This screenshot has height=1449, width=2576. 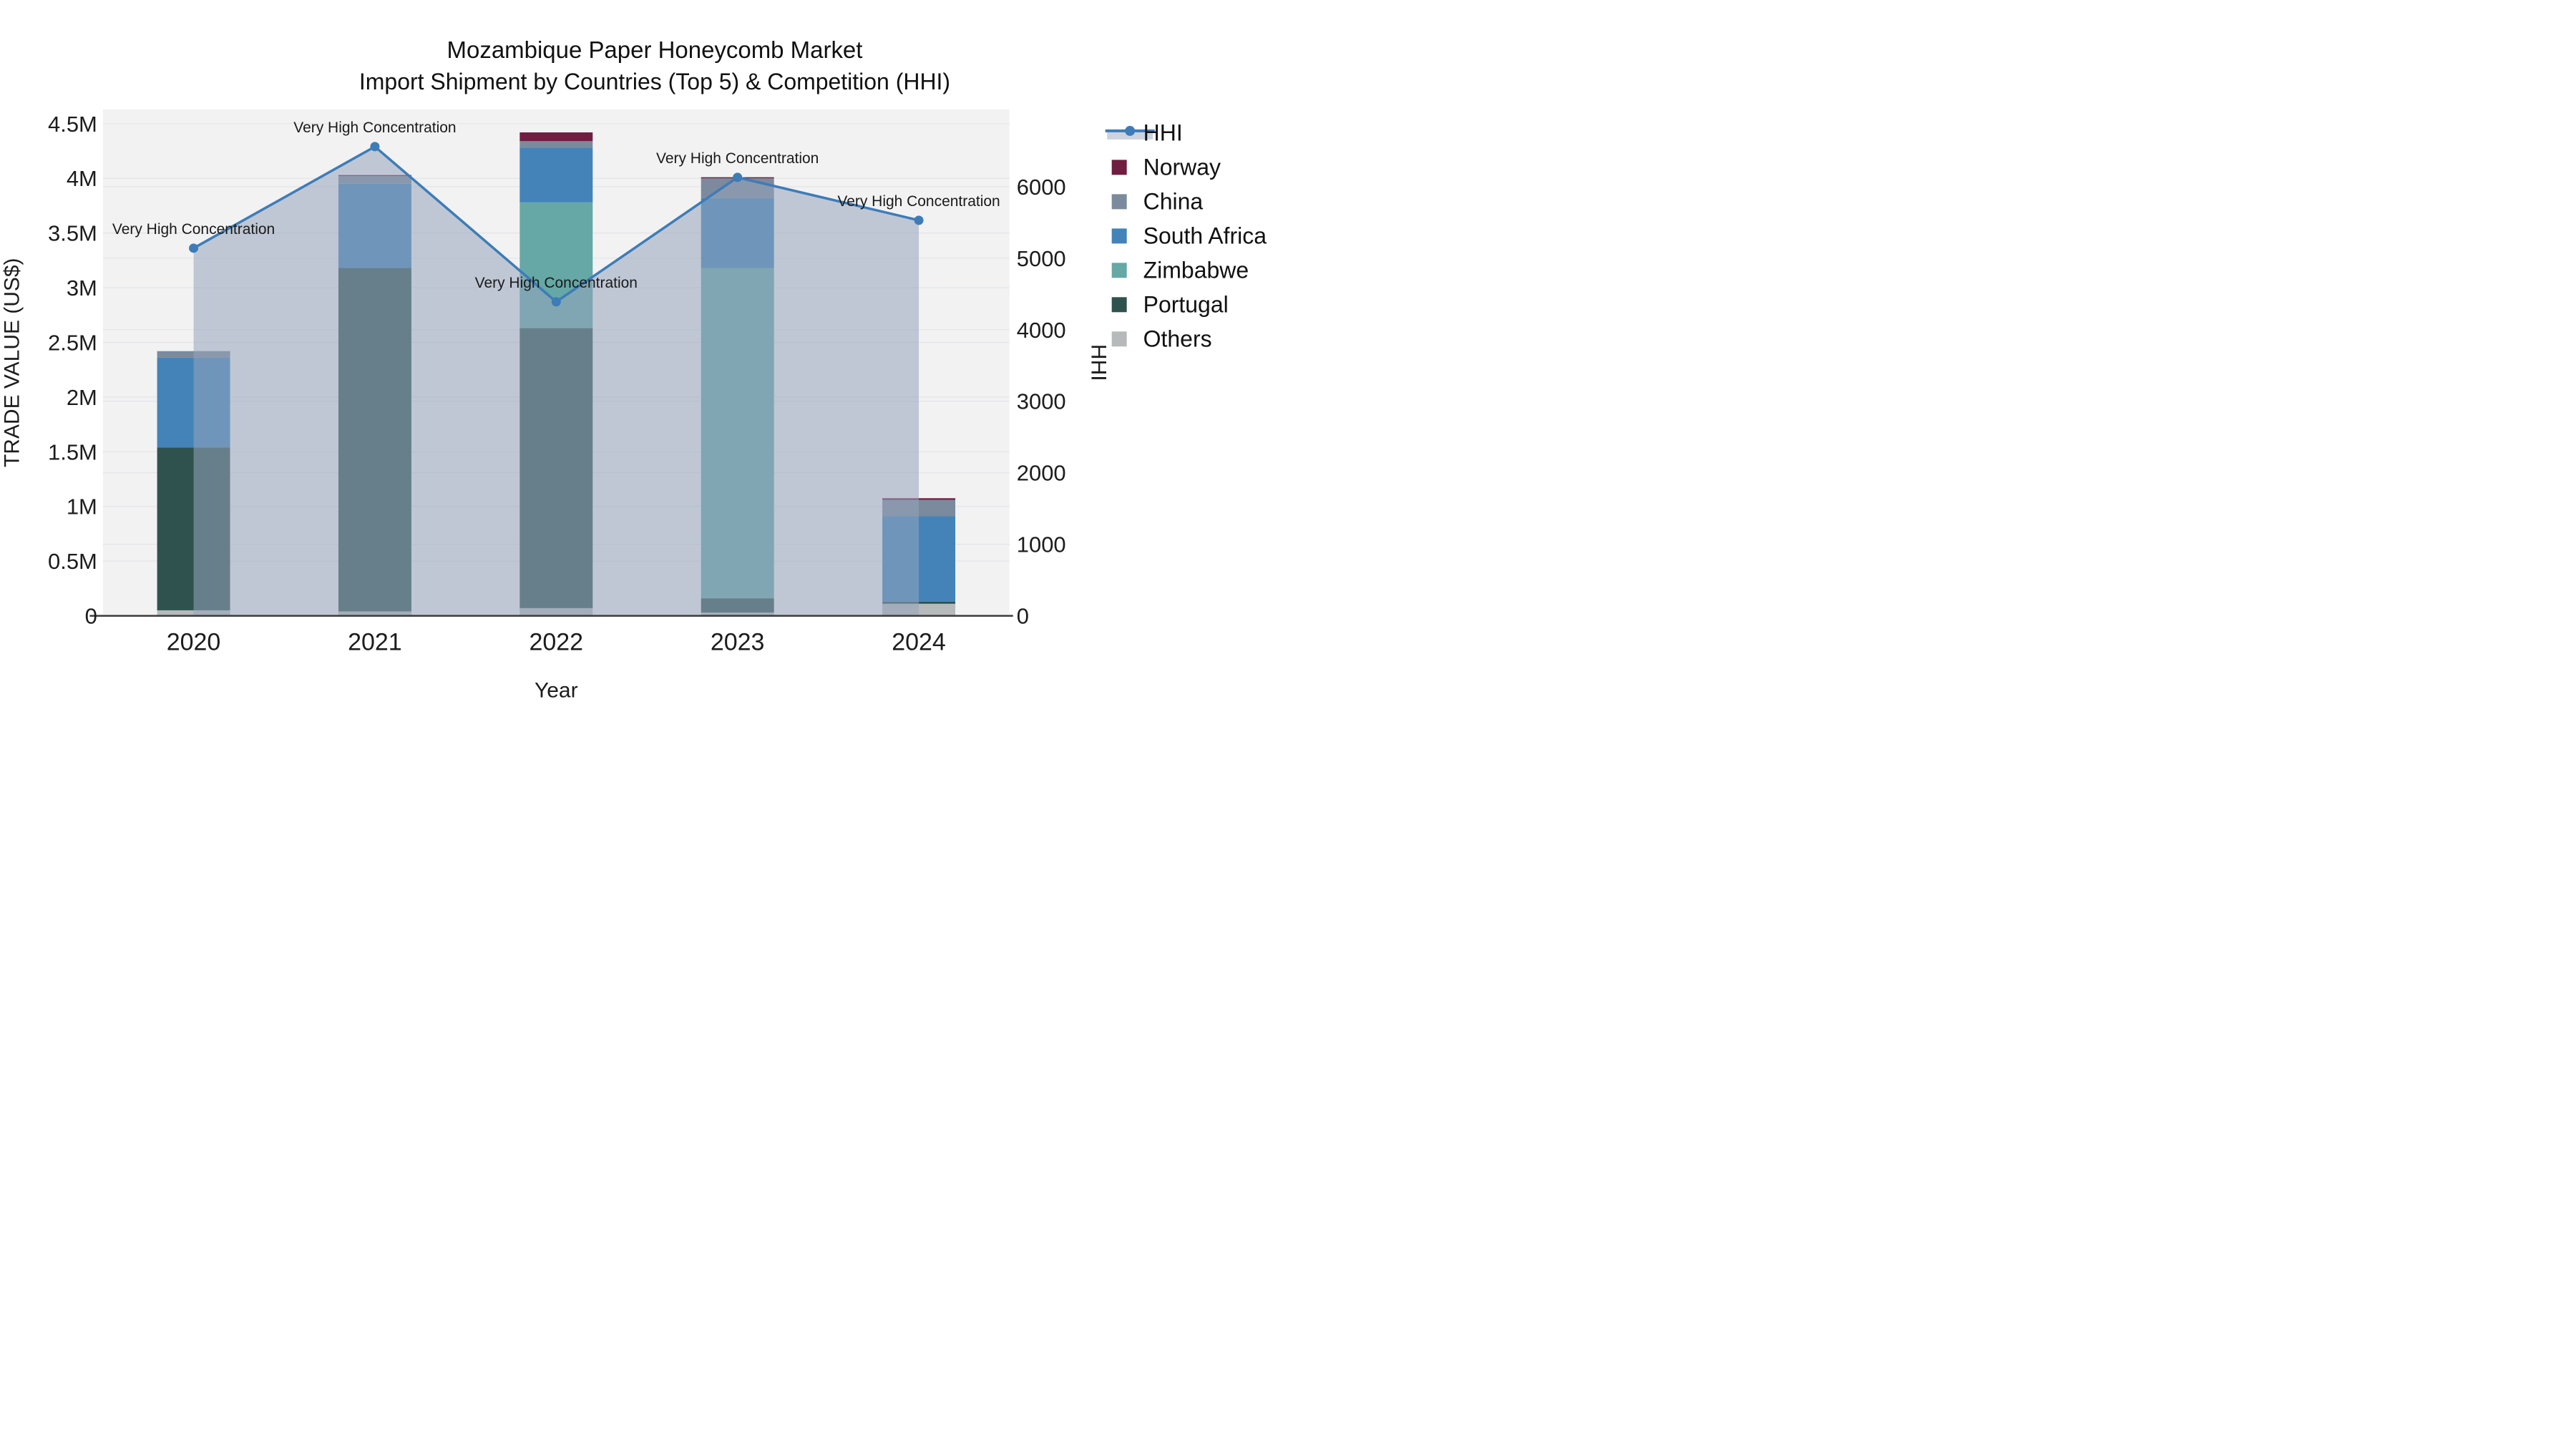 I want to click on hhi-area, so click(x=556, y=381).